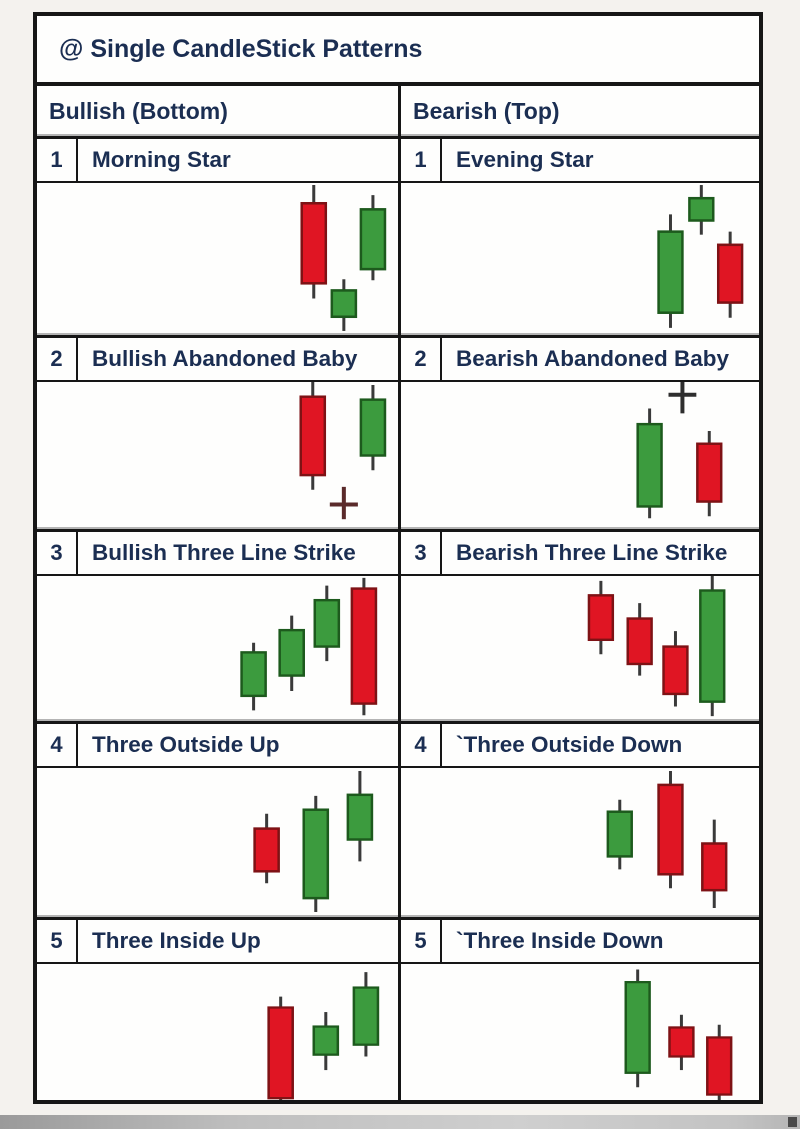 This screenshot has width=800, height=1129. What do you see at coordinates (225, 358) in the screenshot?
I see `pattern-name: Bullish Abandoned Baby` at bounding box center [225, 358].